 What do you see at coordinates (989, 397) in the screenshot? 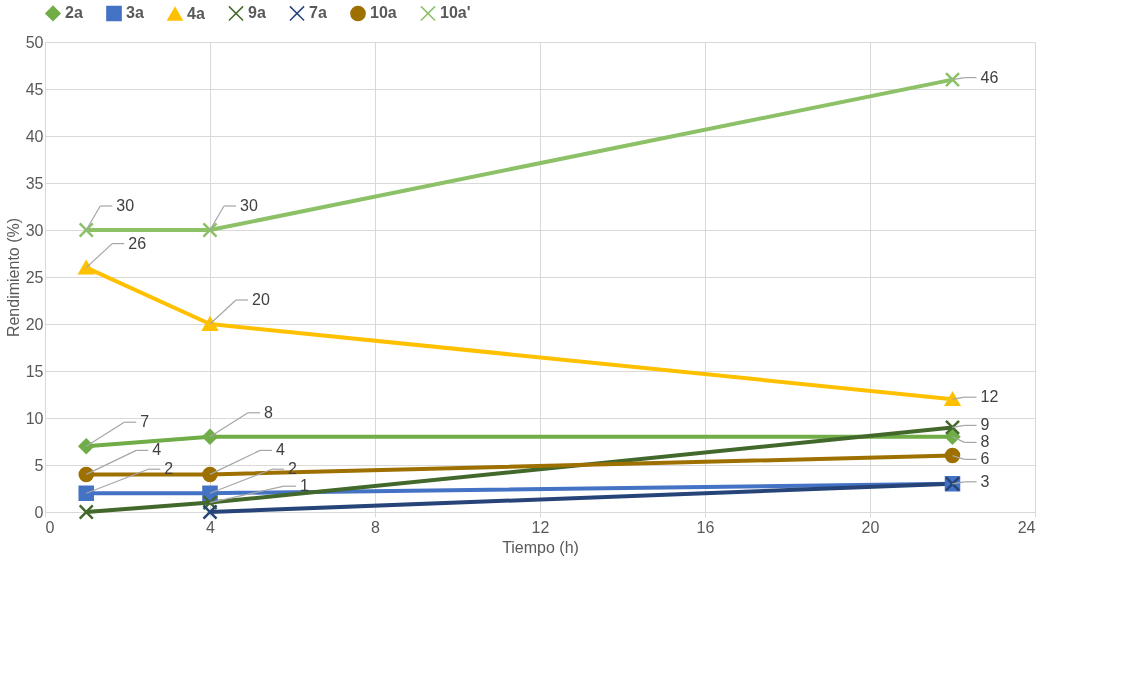
I see `data-label: 12` at bounding box center [989, 397].